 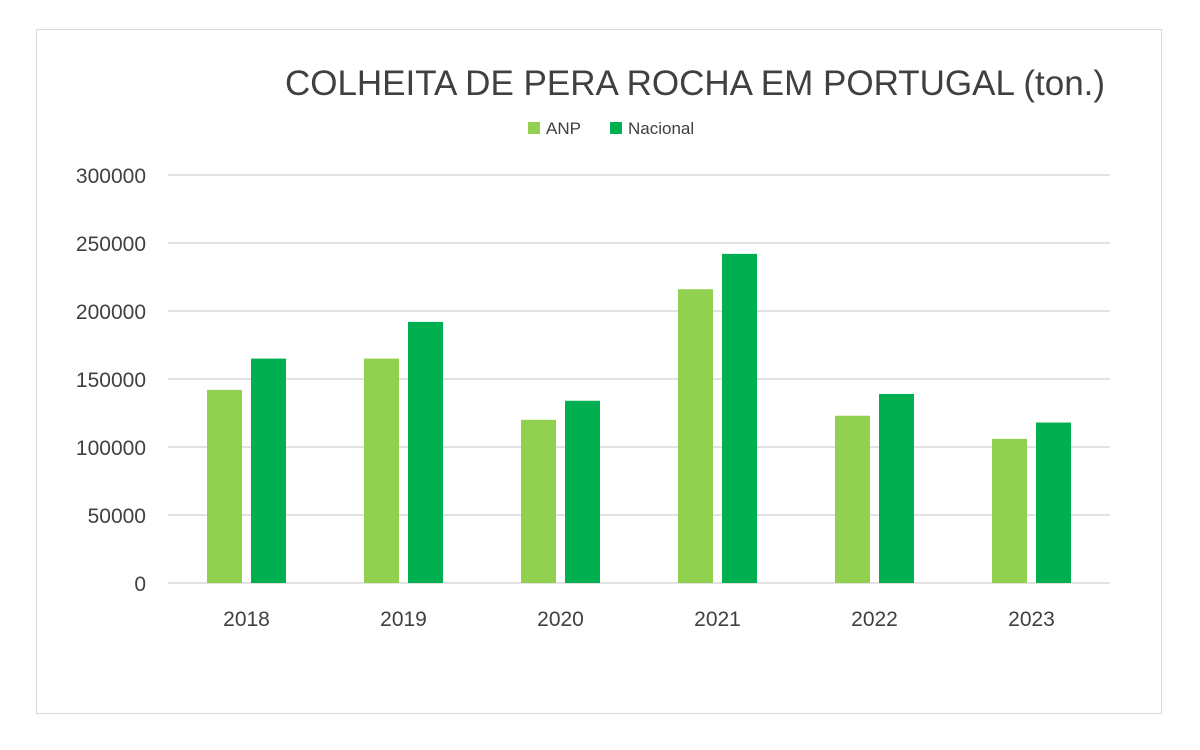 I want to click on y-tick-label: 200000, so click(x=111, y=312).